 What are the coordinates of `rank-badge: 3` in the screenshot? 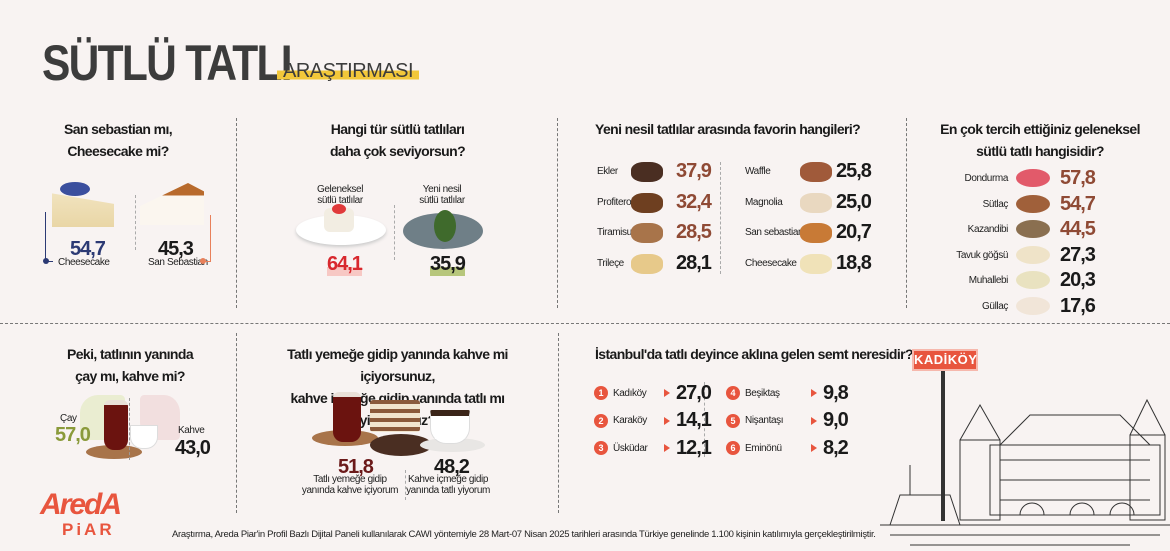 It's located at (601, 448).